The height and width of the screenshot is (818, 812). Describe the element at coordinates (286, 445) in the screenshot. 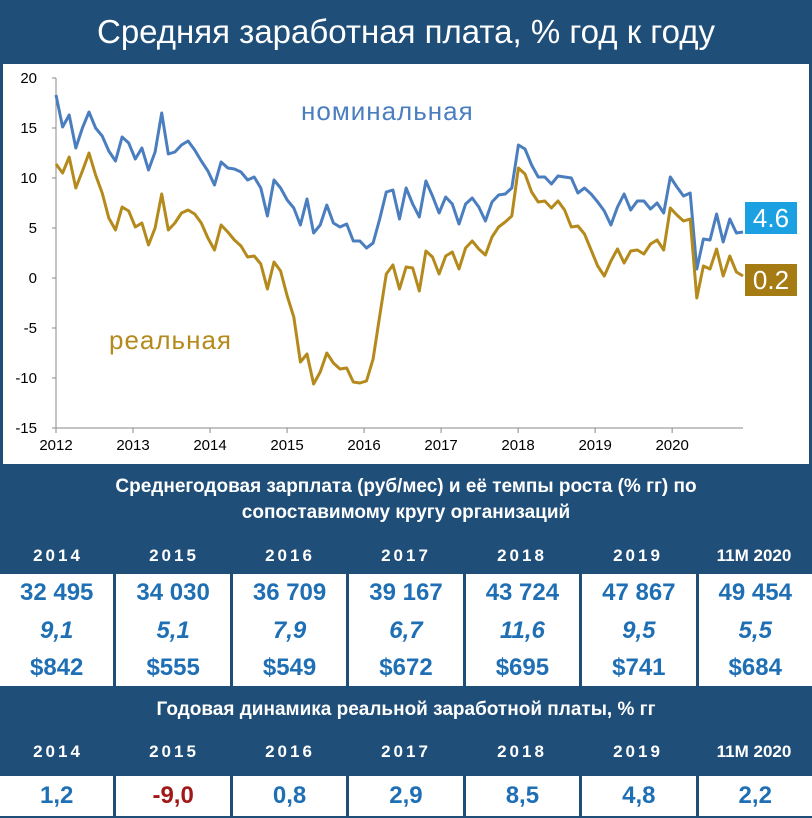

I see `x-tick-label: 2015` at that location.